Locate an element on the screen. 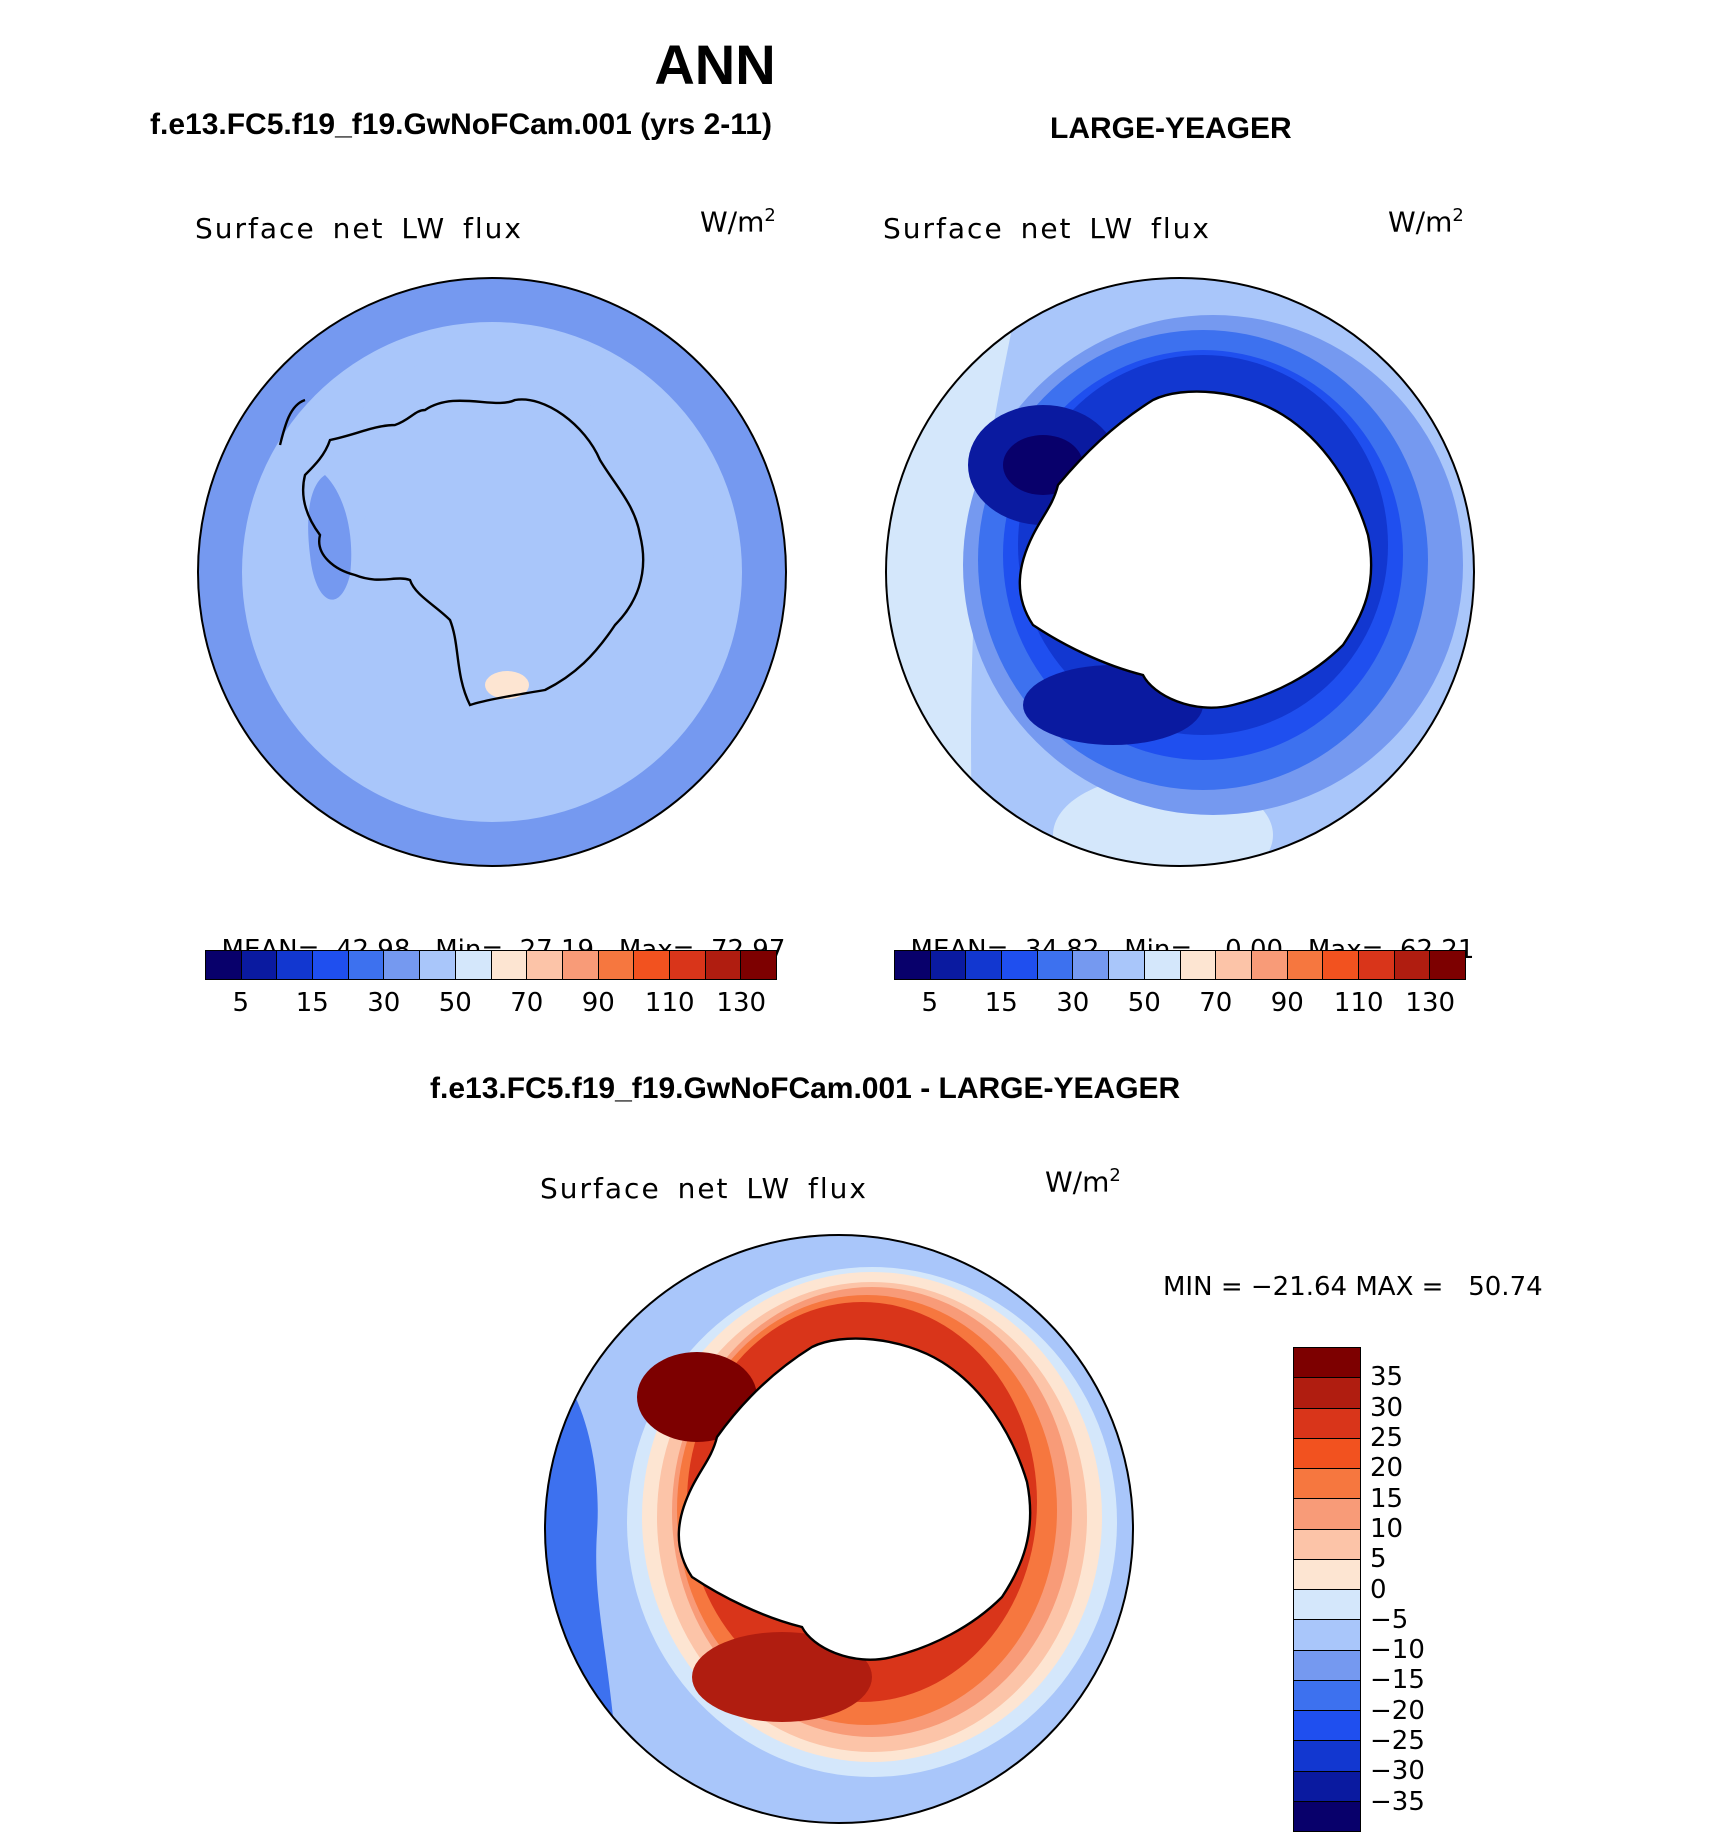 The height and width of the screenshot is (1840, 1710). right-colorbar-tick-label: 5 is located at coordinates (930, 1003).